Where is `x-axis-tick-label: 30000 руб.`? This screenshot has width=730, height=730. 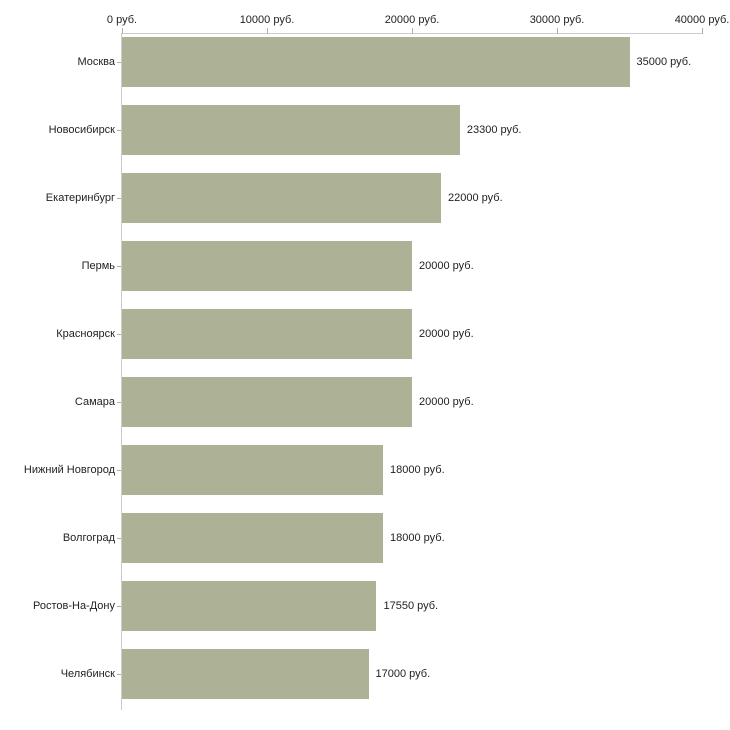 x-axis-tick-label: 30000 руб. is located at coordinates (557, 20).